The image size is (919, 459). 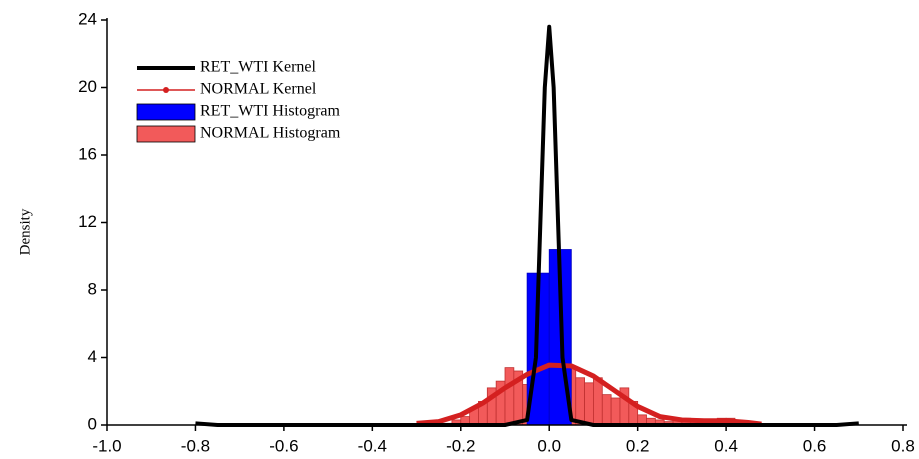 I want to click on legend-label: RET_WTI Kernel, so click(x=258, y=67).